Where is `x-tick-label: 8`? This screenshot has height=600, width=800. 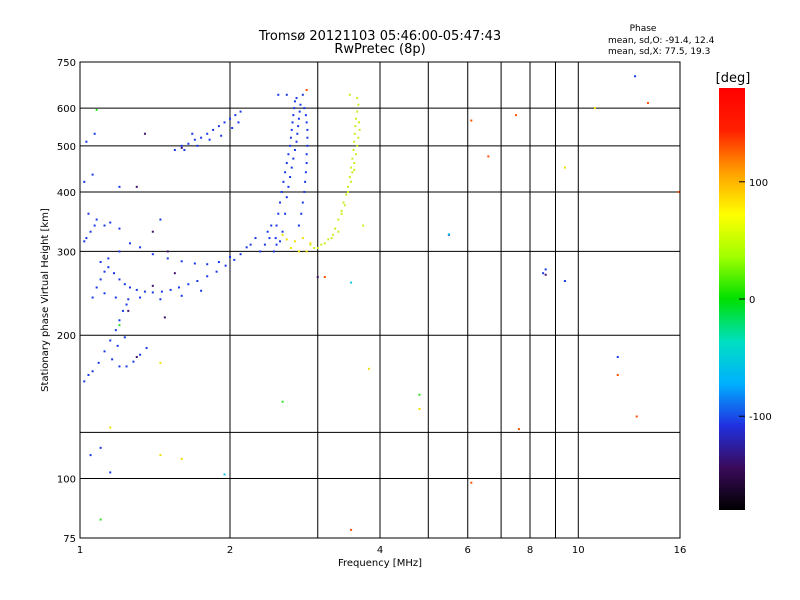 x-tick-label: 8 is located at coordinates (530, 550).